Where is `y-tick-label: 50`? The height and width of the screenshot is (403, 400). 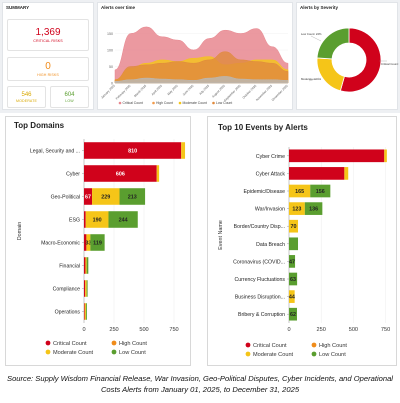 y-tick-label: 50 is located at coordinates (111, 67).